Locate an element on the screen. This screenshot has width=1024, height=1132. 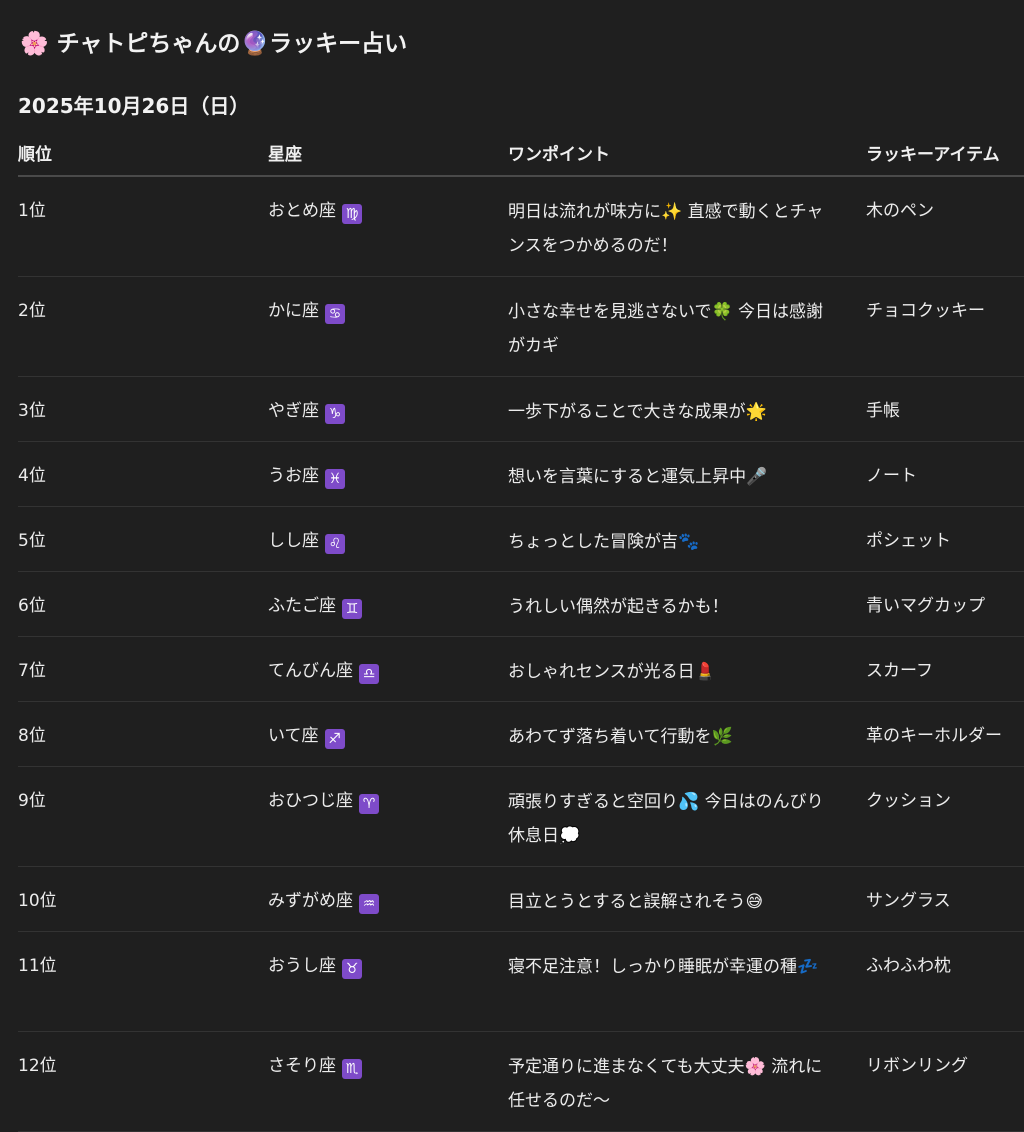
rank-cell: 6位 is located at coordinates (143, 604).